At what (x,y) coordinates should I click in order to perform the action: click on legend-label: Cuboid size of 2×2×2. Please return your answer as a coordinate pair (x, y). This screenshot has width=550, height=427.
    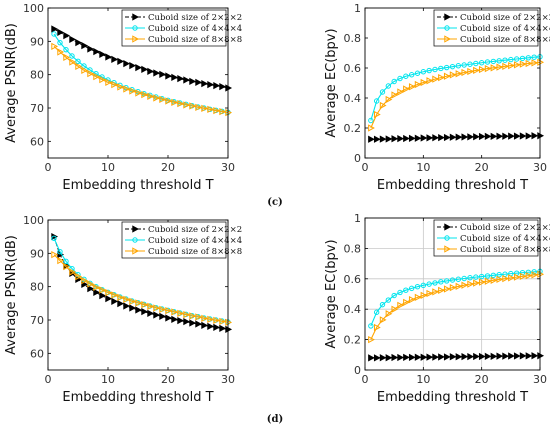
    Looking at the image, I should click on (505, 18).